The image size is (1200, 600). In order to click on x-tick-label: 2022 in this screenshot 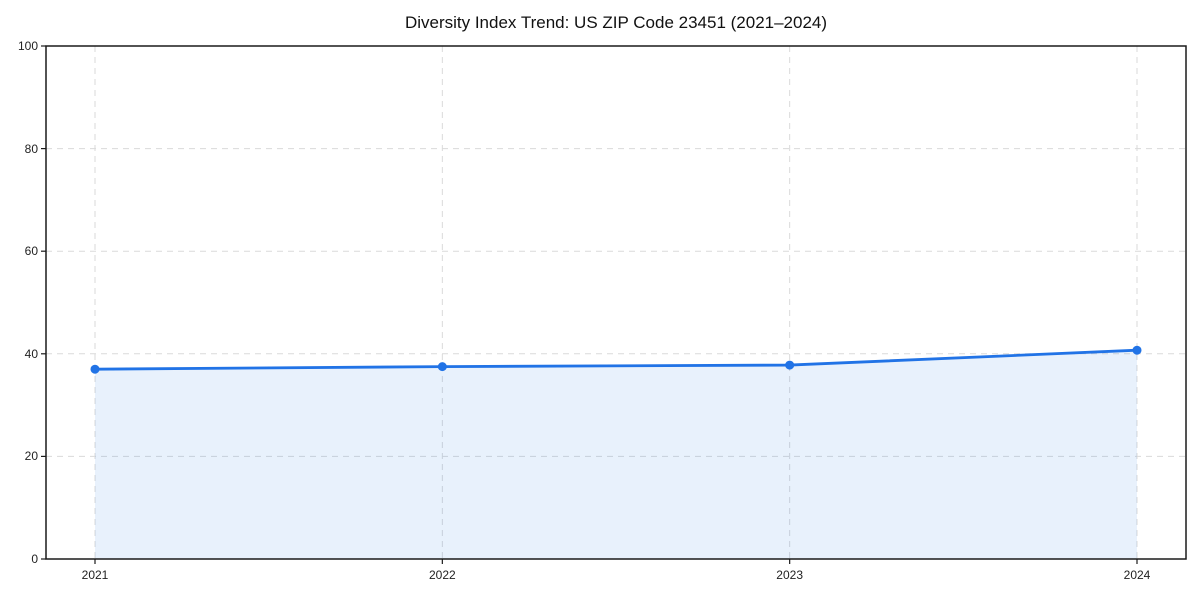, I will do `click(442, 575)`.